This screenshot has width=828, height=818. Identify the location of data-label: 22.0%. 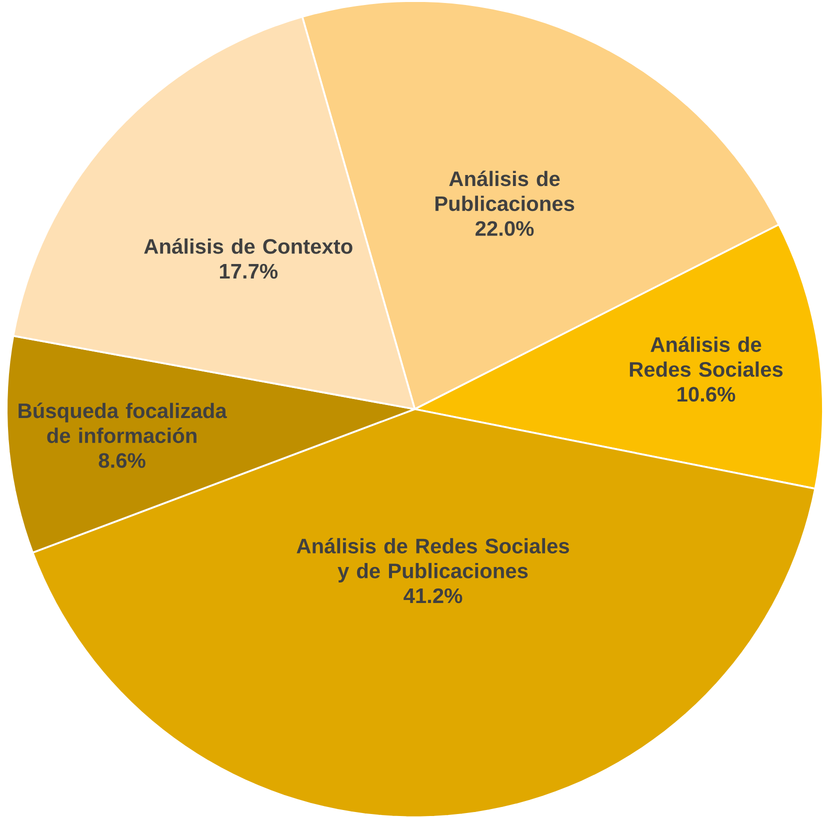
(505, 228).